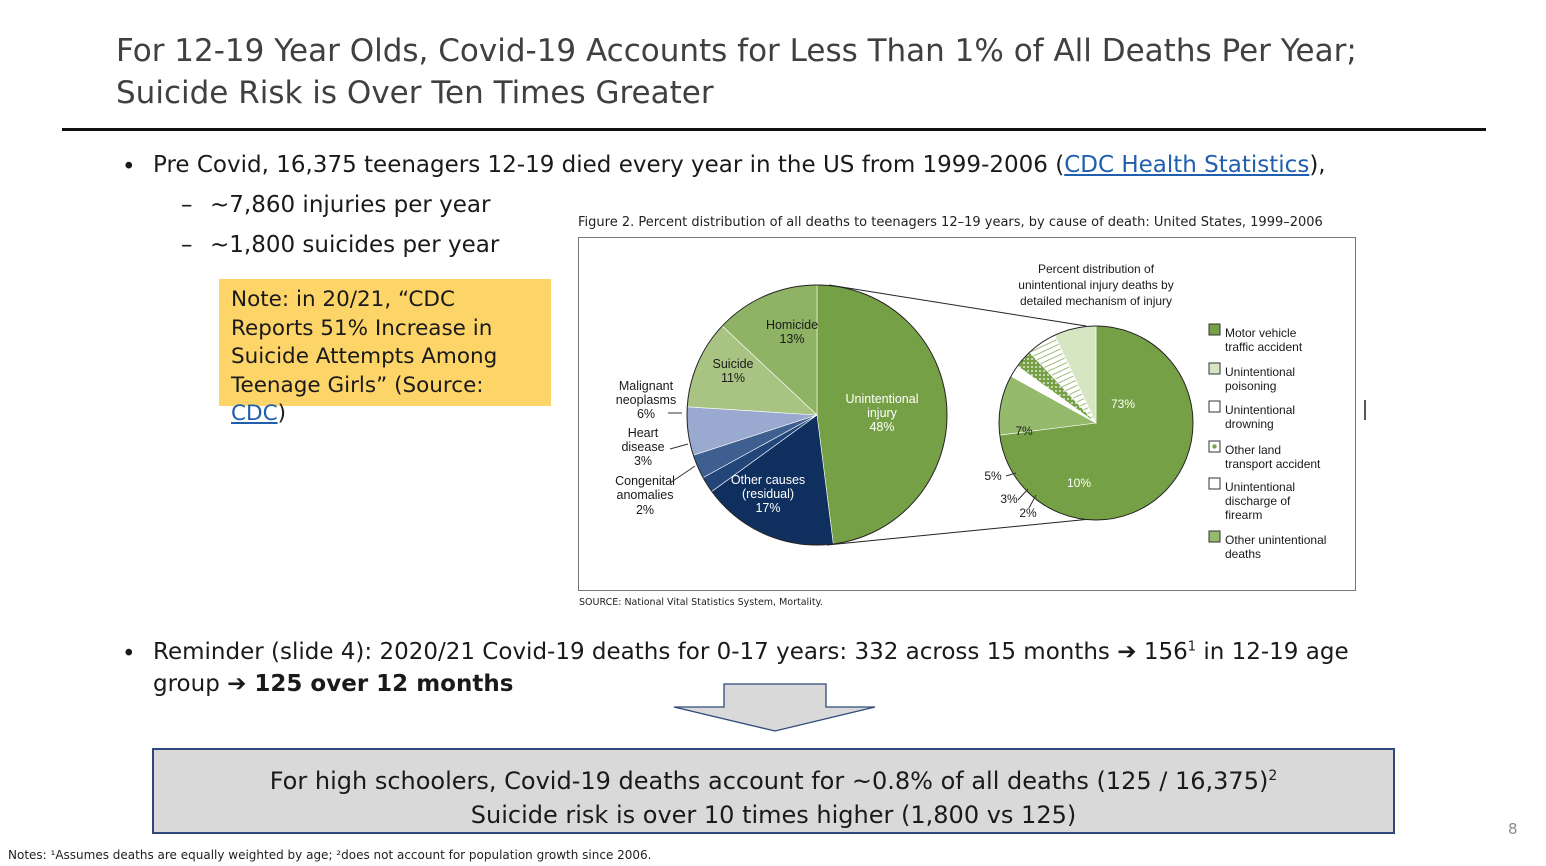 This screenshot has height=866, width=1546. What do you see at coordinates (1273, 464) in the screenshot?
I see `legend-land-transport-label-2: transport accident` at bounding box center [1273, 464].